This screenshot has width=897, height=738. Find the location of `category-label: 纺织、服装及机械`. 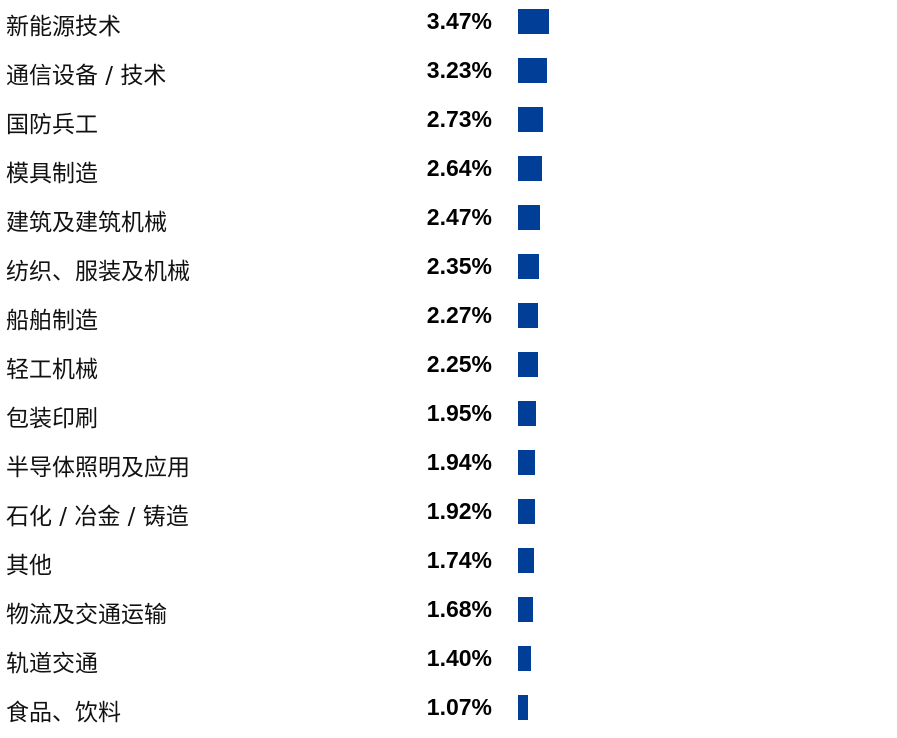

category-label: 纺织、服装及机械 is located at coordinates (98, 272).